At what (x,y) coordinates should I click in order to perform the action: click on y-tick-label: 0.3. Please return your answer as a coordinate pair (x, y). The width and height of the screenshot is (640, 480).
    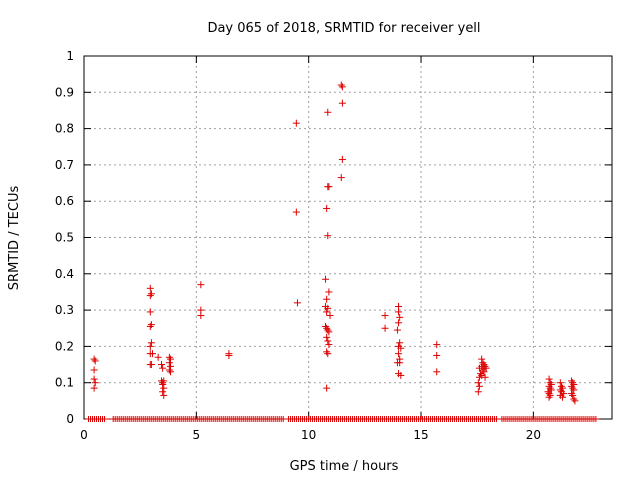
    Looking at the image, I should click on (64, 310).